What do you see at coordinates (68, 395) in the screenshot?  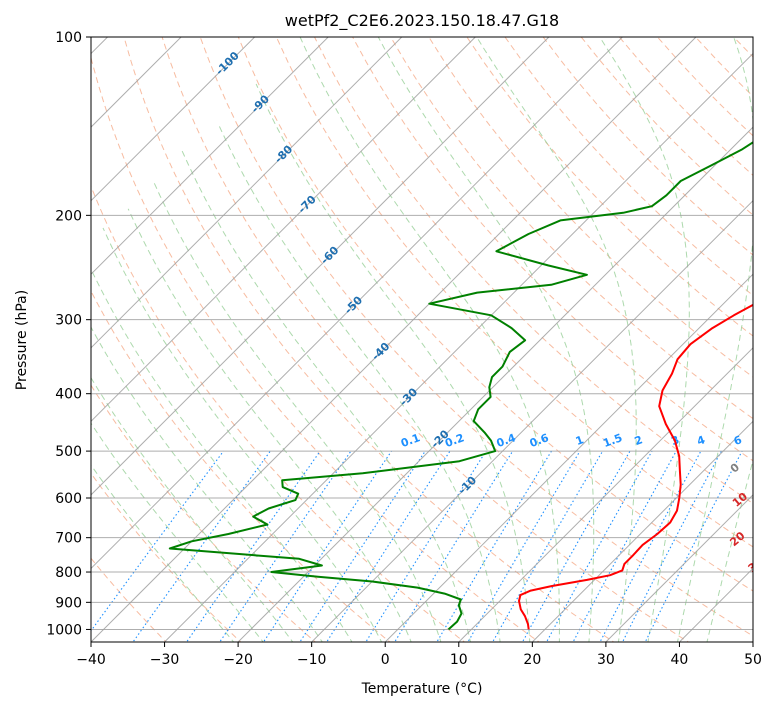 I see `y-tick-label: 400` at bounding box center [68, 395].